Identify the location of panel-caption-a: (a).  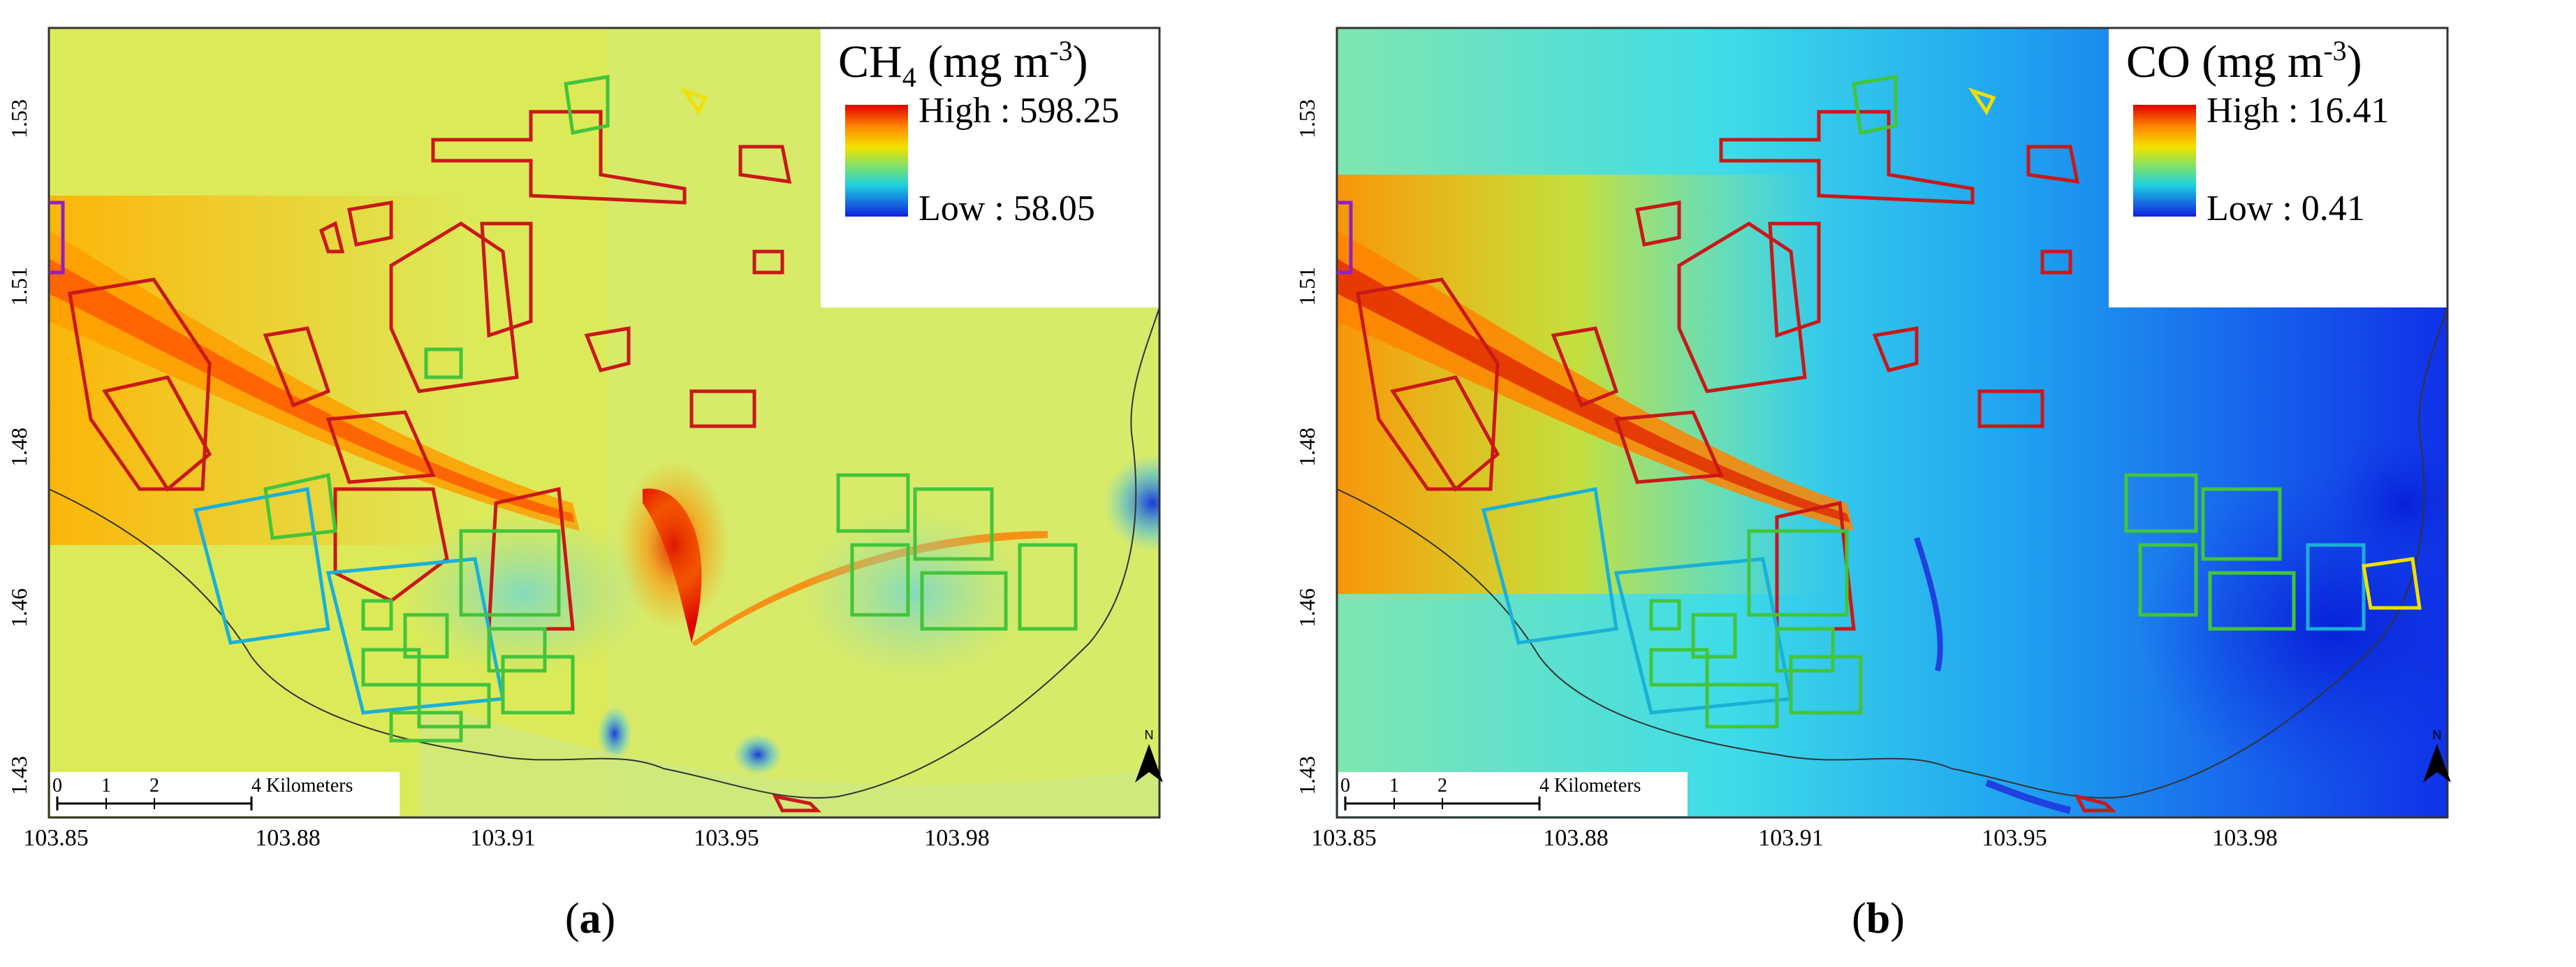
(590, 919).